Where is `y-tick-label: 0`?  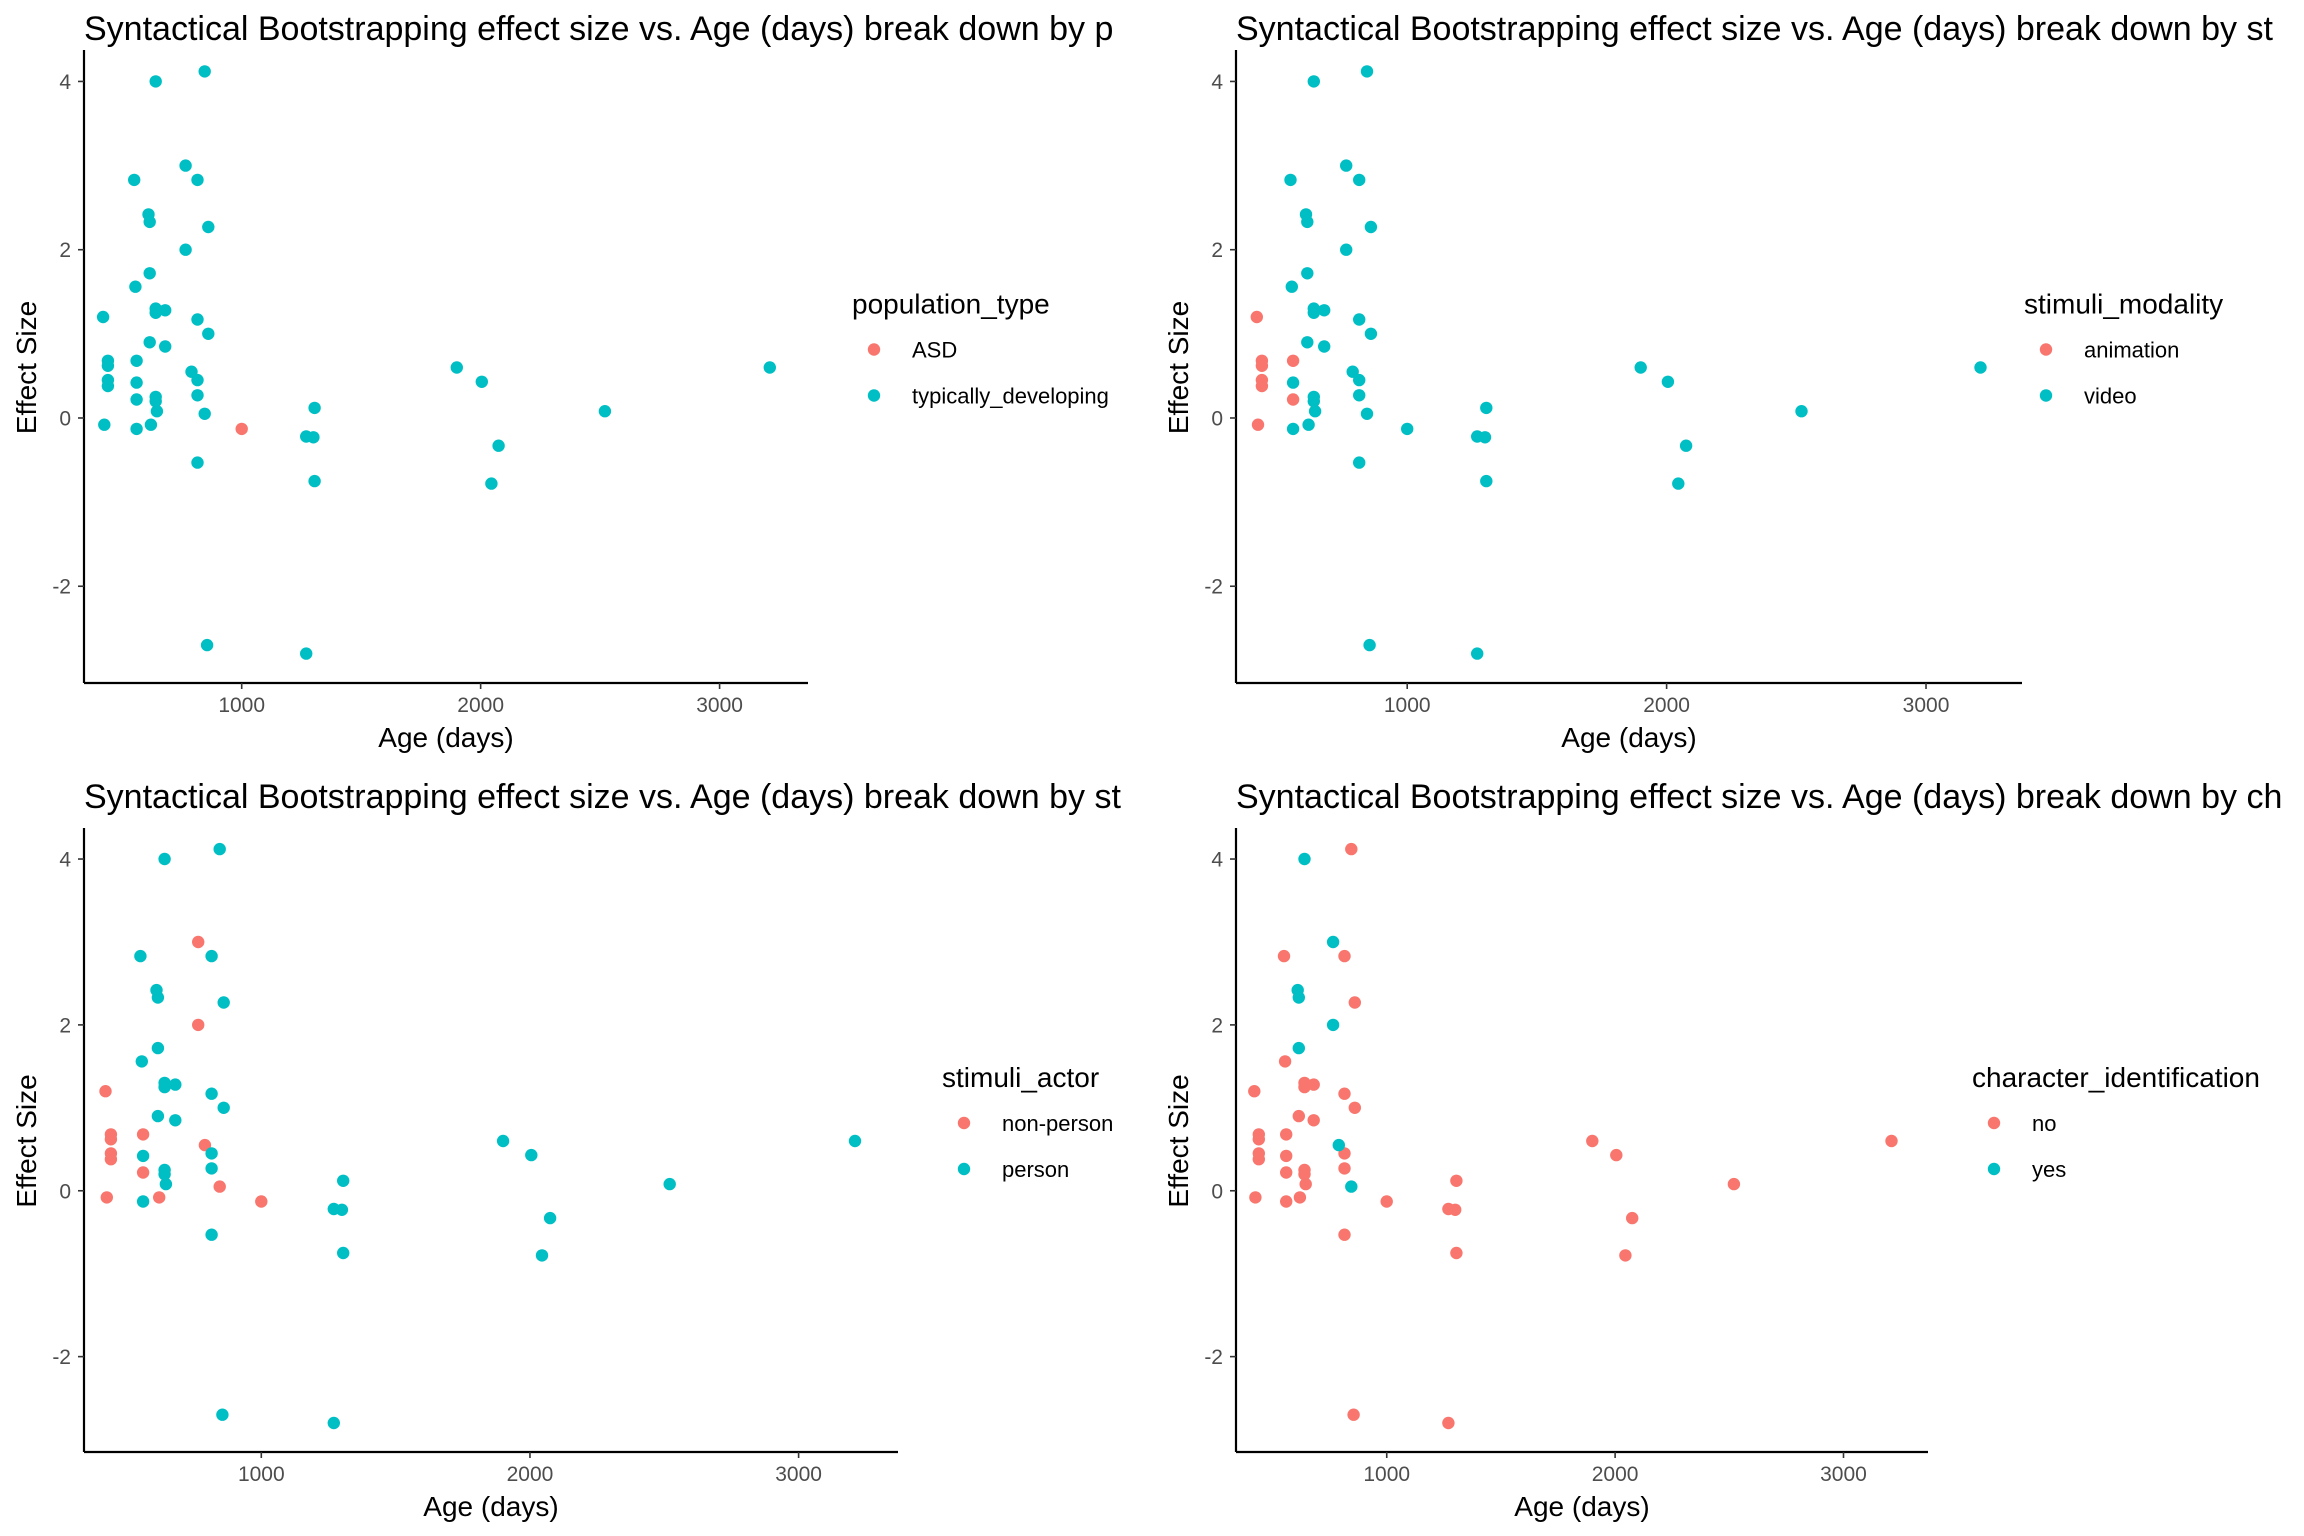 y-tick-label: 0 is located at coordinates (1217, 1191).